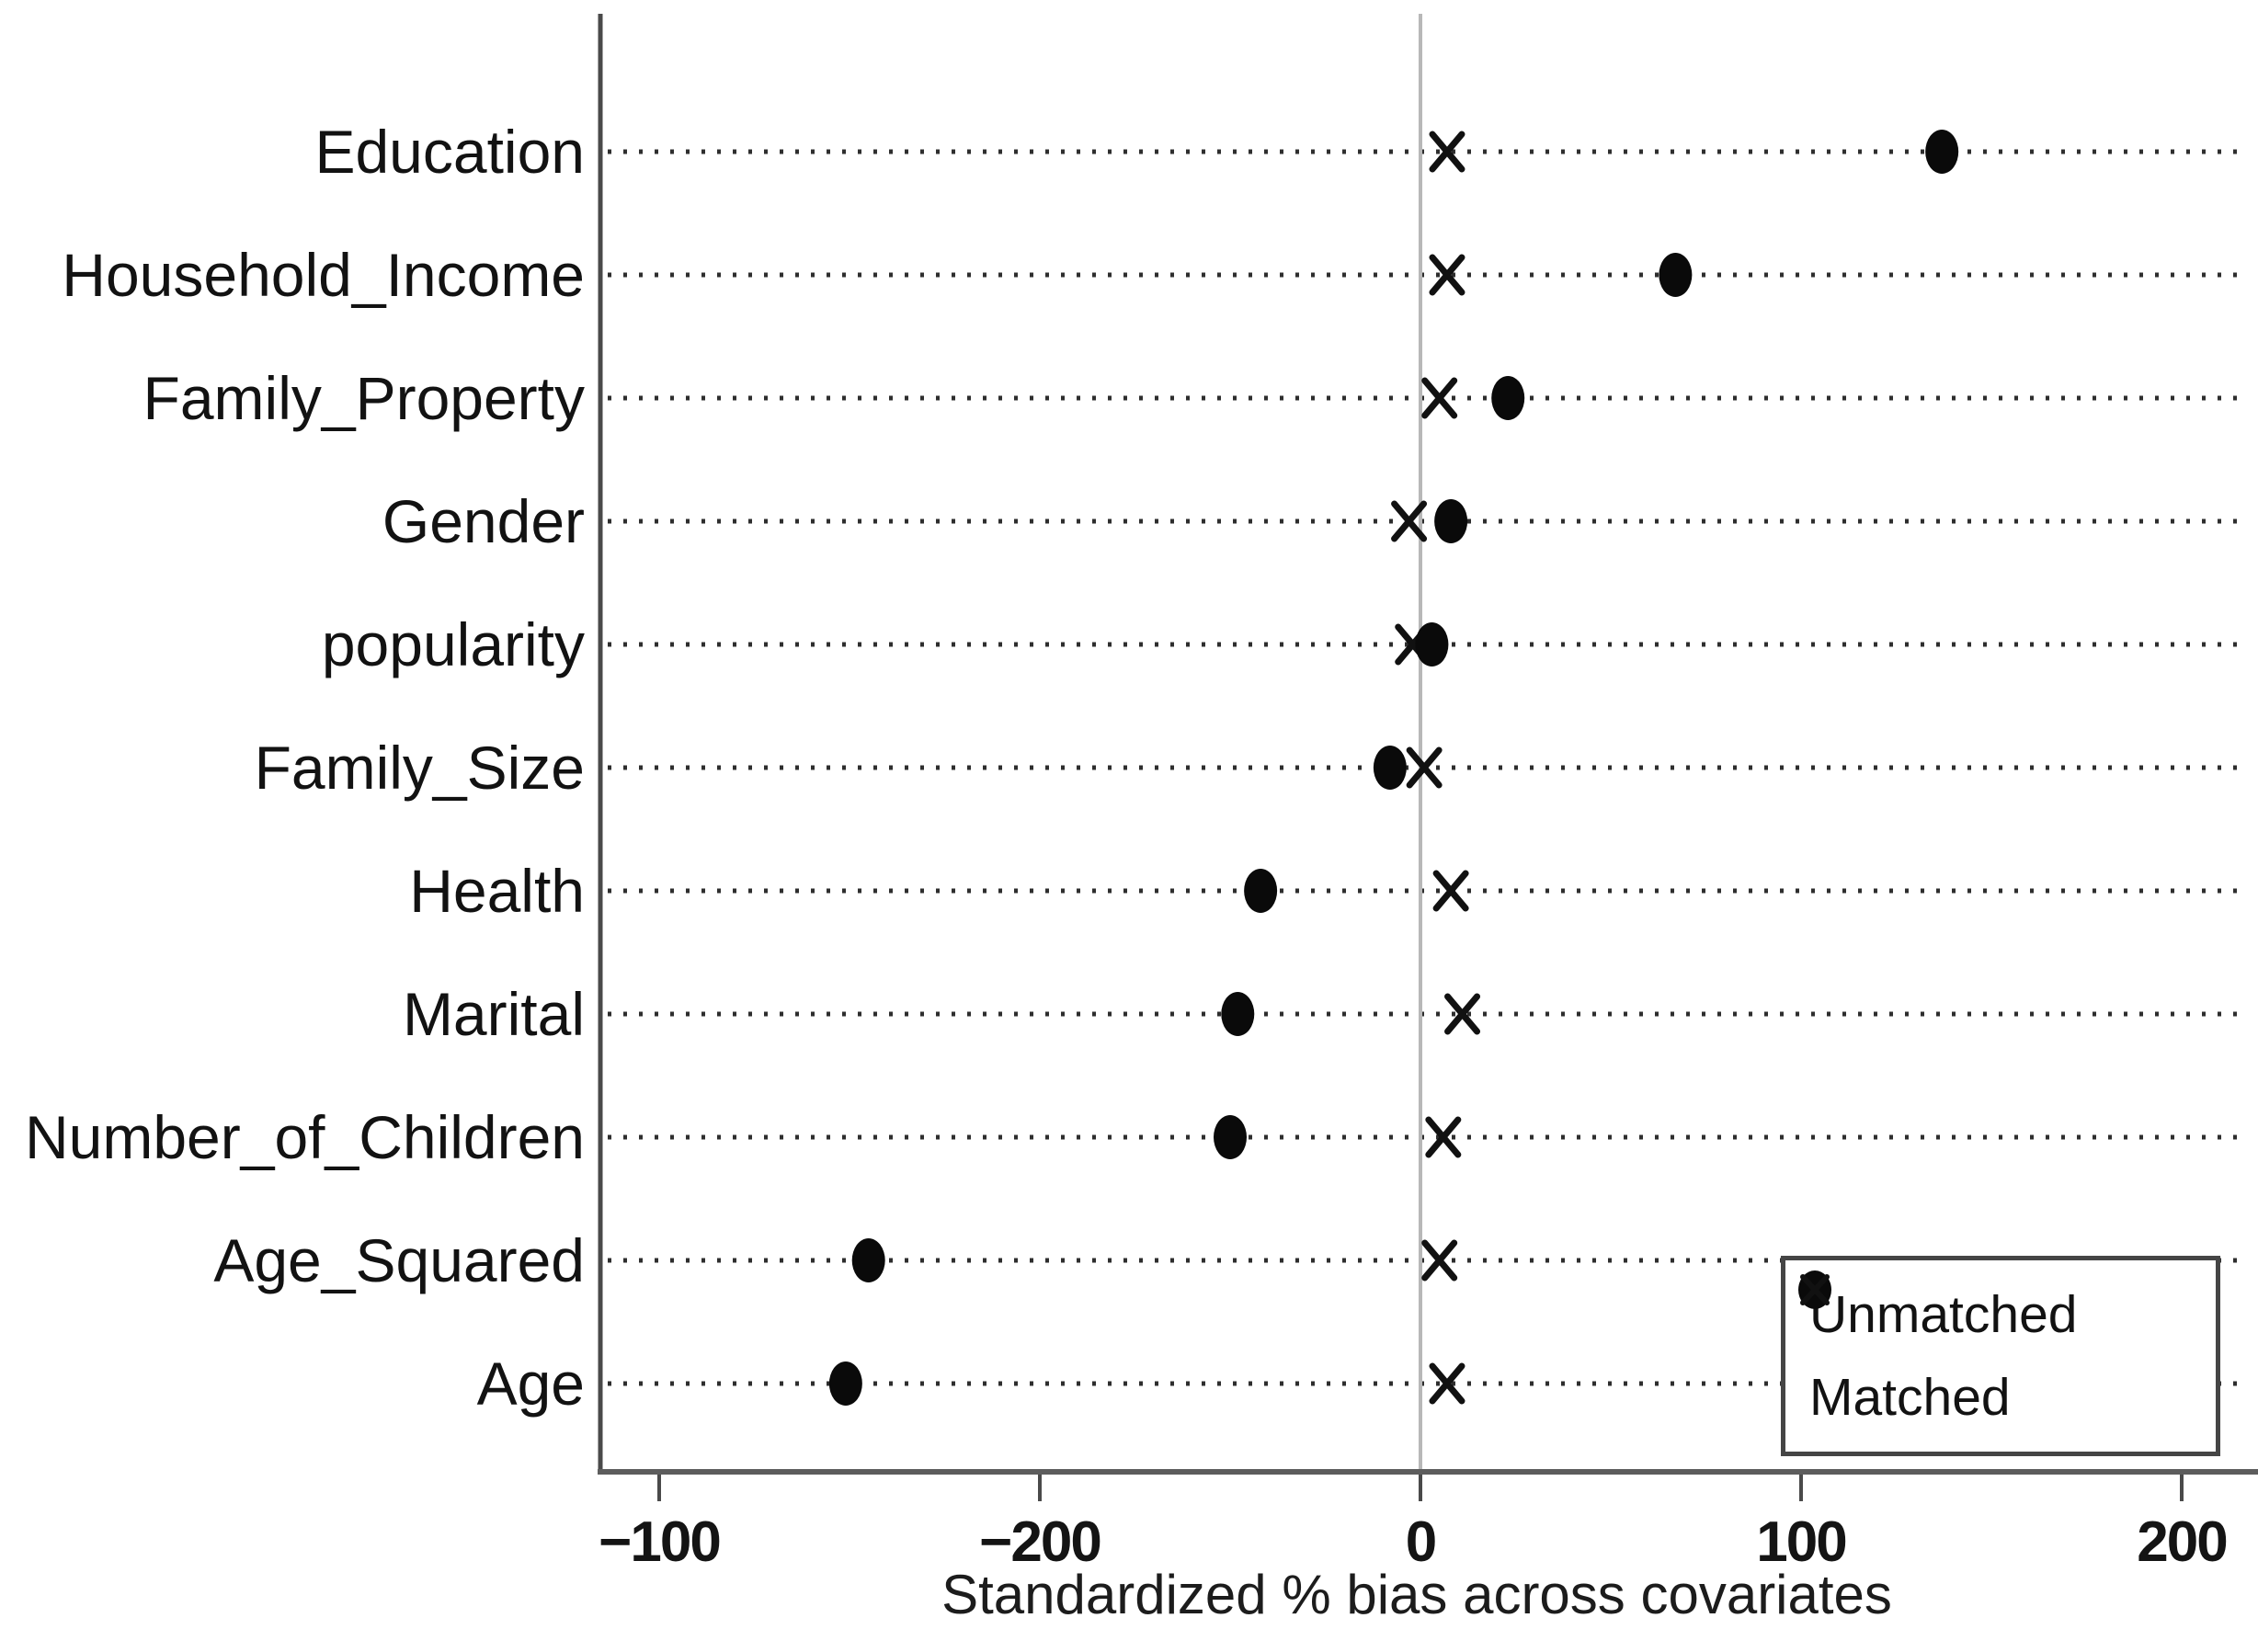 This screenshot has width=2258, height=1652. What do you see at coordinates (419, 768) in the screenshot?
I see `y-axis-label: Family_Size` at bounding box center [419, 768].